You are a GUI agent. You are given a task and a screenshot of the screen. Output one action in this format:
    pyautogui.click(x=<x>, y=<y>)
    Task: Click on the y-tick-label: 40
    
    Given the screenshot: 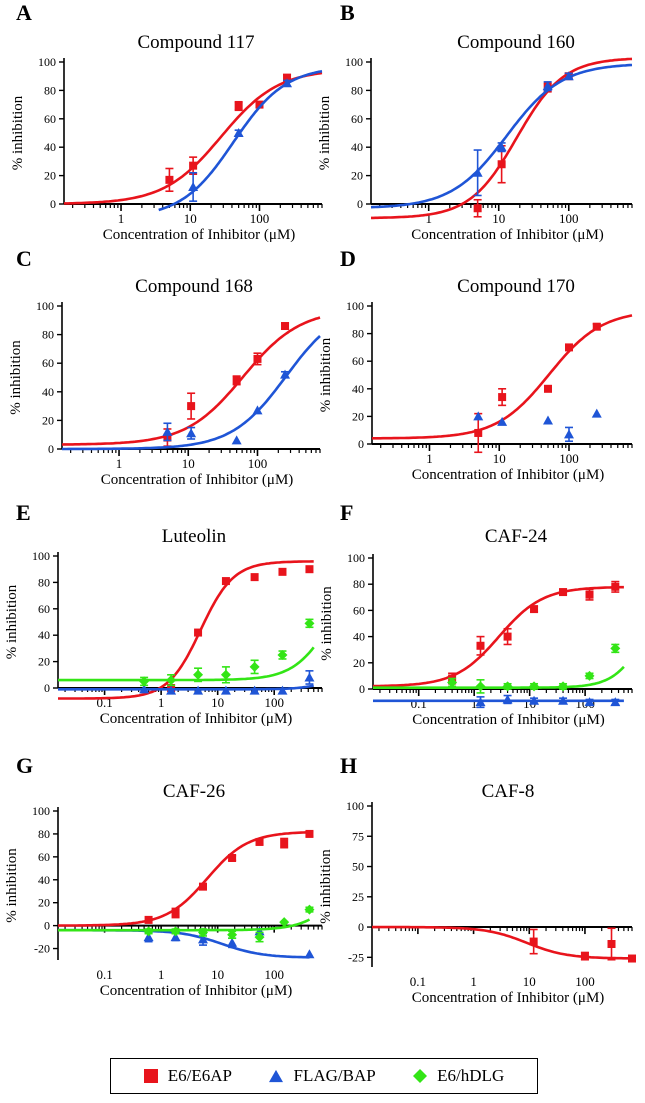 What is the action you would take?
    pyautogui.click(x=50, y=147)
    